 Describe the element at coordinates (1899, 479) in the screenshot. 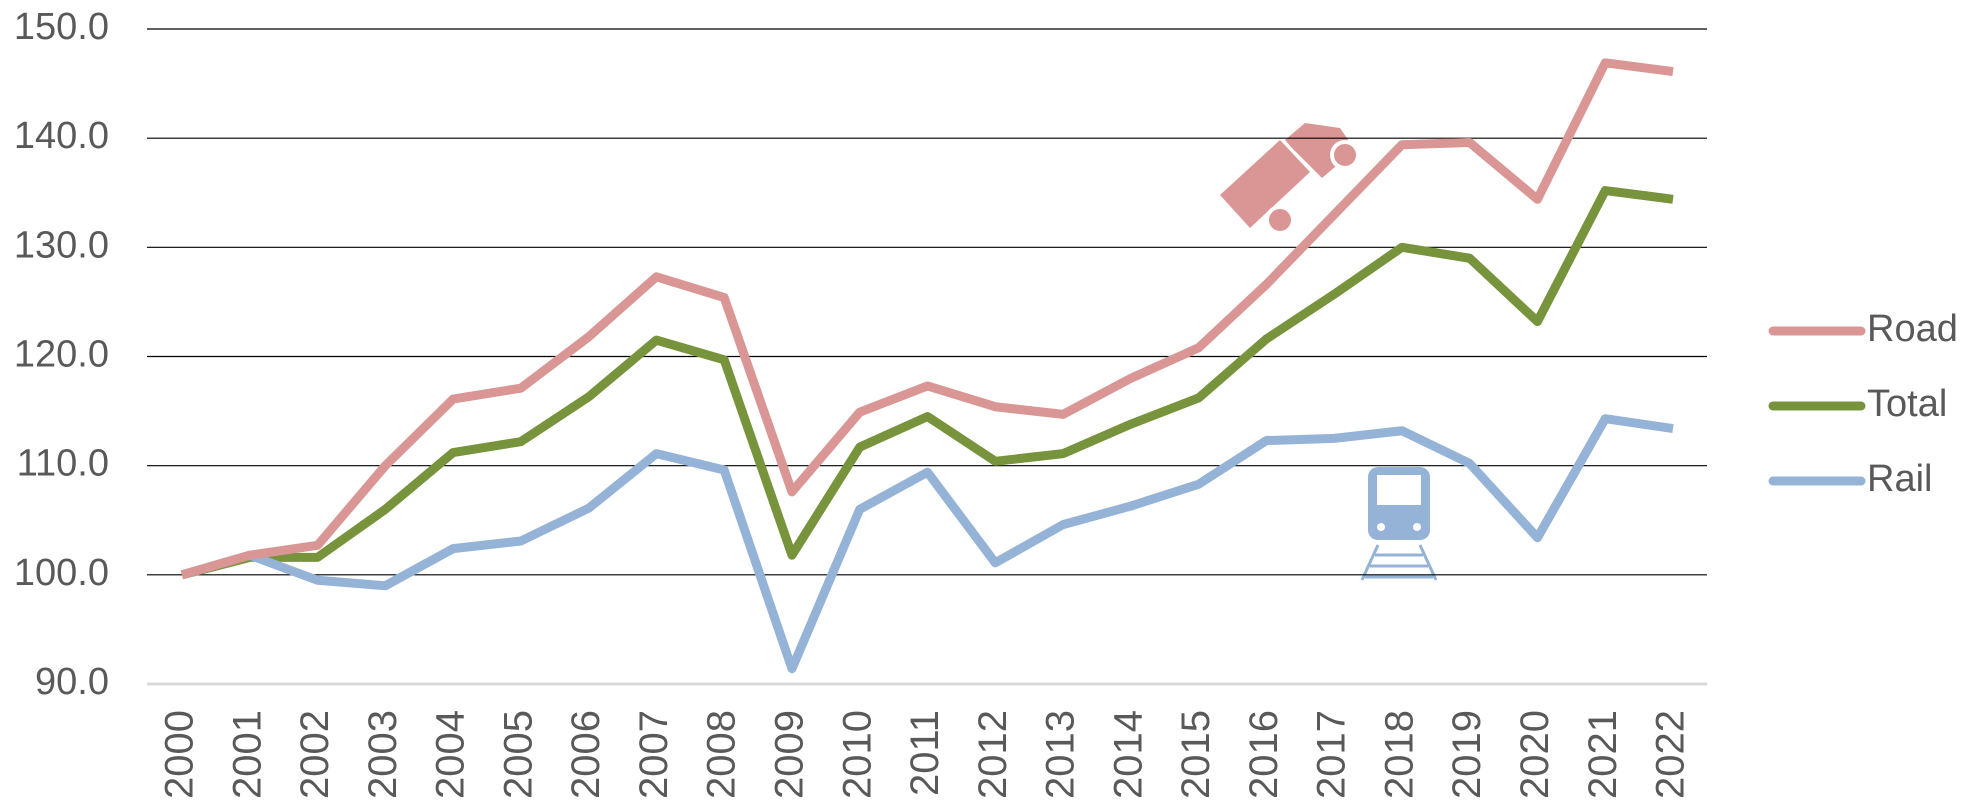

I see `legend-label: Rail` at that location.